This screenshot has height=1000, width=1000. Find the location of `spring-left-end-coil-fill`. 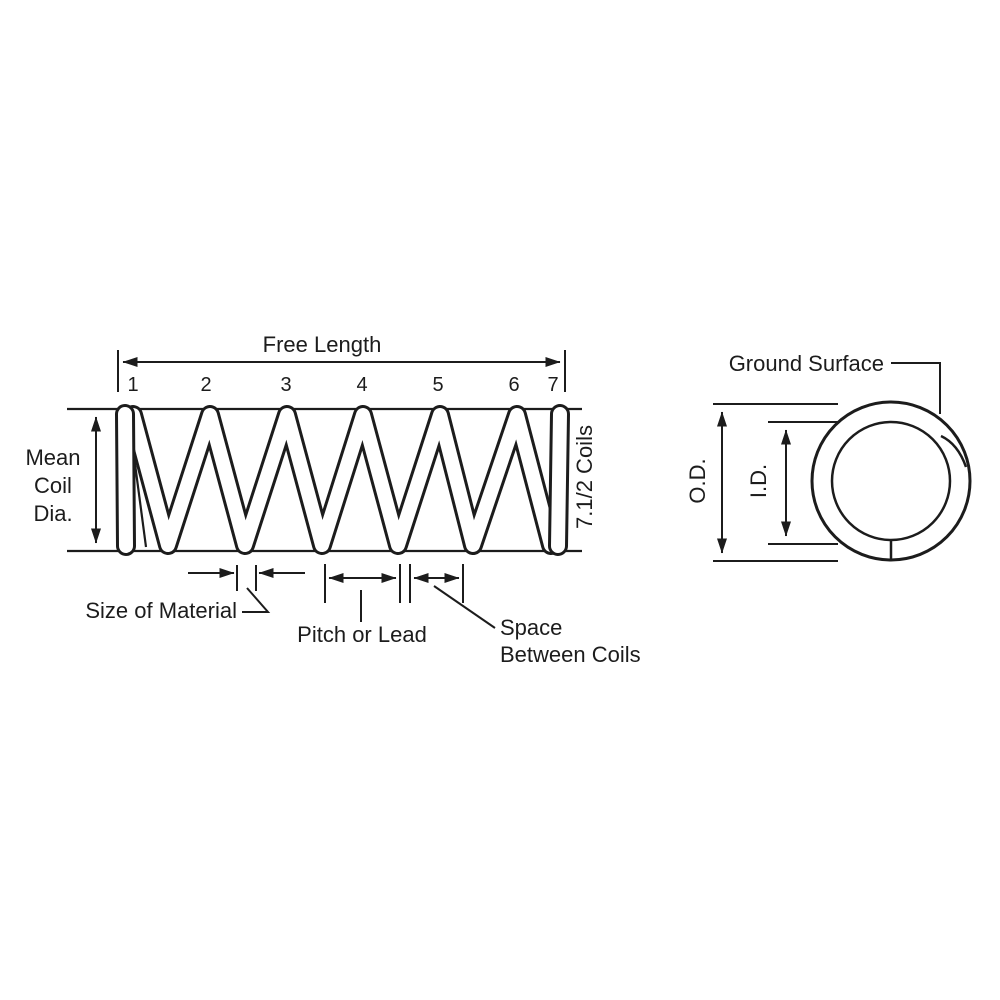

spring-left-end-coil-fill is located at coordinates (125, 480).